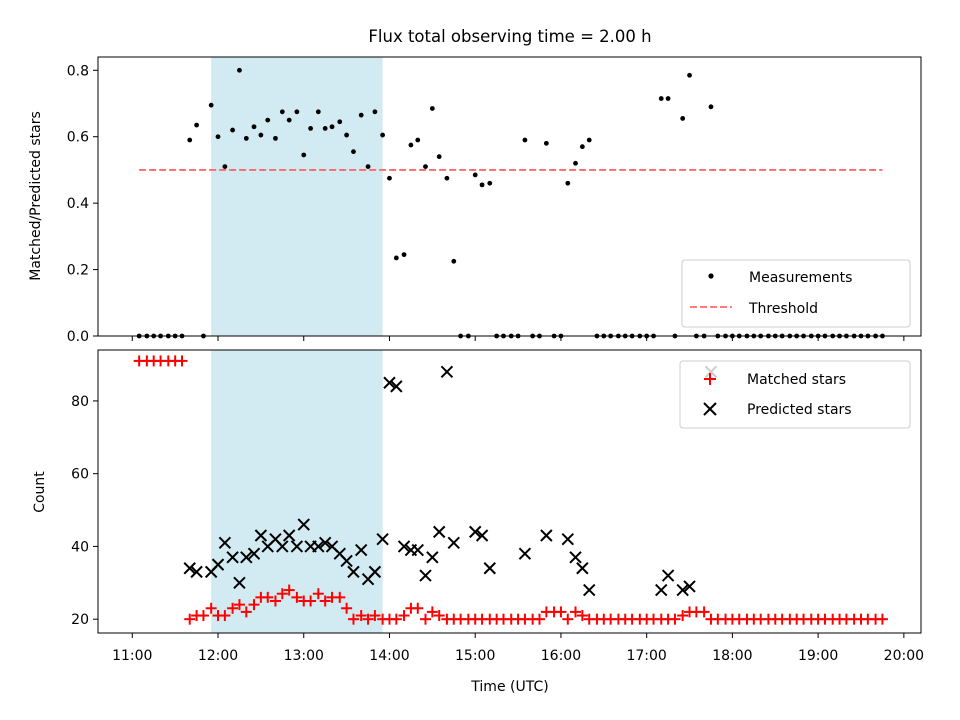 Image resolution: width=960 pixels, height=720 pixels. Describe the element at coordinates (78, 271) in the screenshot. I see `y-tick-label: 0.2` at that location.